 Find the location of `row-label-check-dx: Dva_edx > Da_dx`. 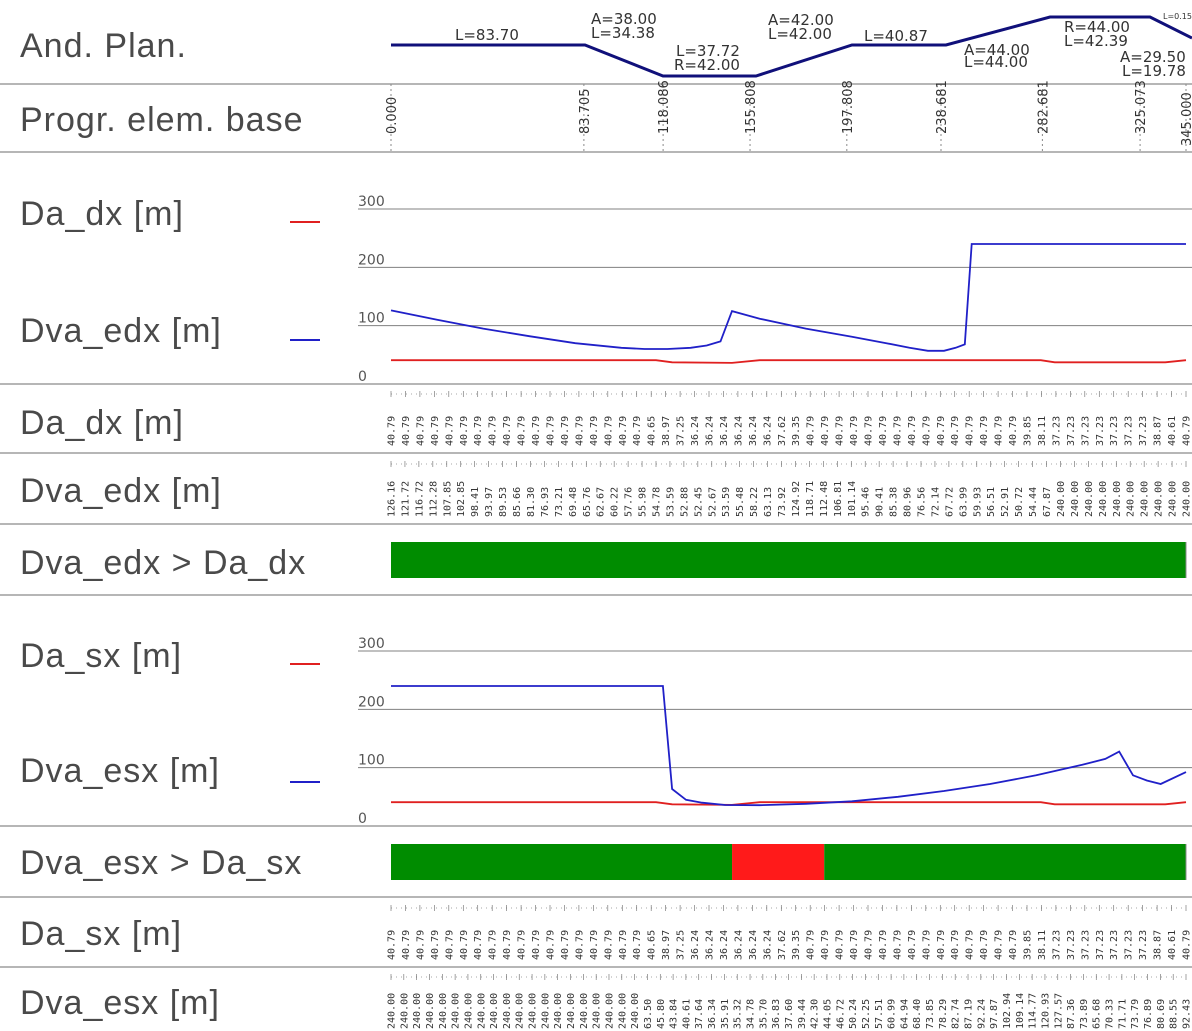

row-label-check-dx: Dva_edx > Da_dx is located at coordinates (163, 563).